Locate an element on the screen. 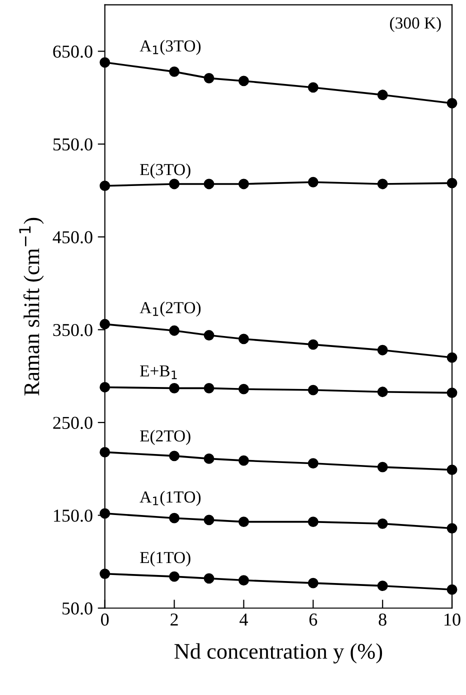  y-tick-label: 450.0 is located at coordinates (72, 237).